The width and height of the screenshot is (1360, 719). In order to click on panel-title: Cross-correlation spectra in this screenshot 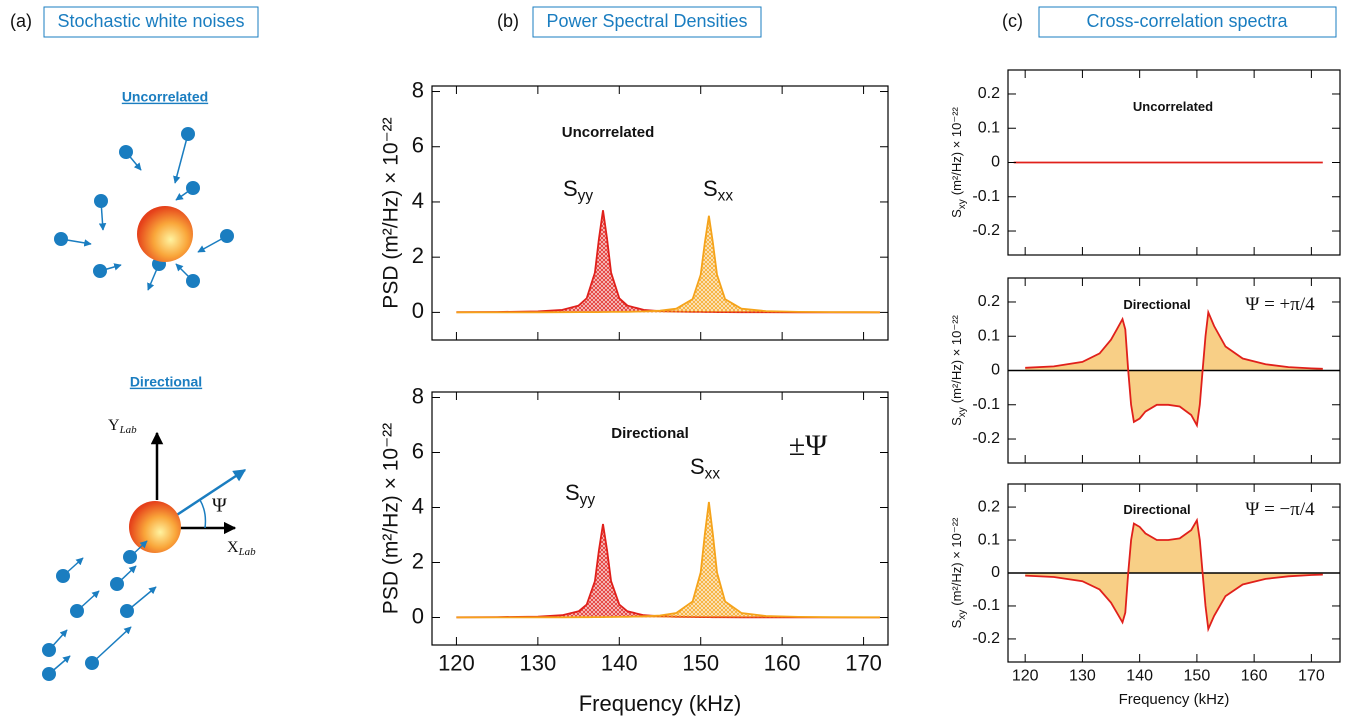, I will do `click(1187, 21)`.